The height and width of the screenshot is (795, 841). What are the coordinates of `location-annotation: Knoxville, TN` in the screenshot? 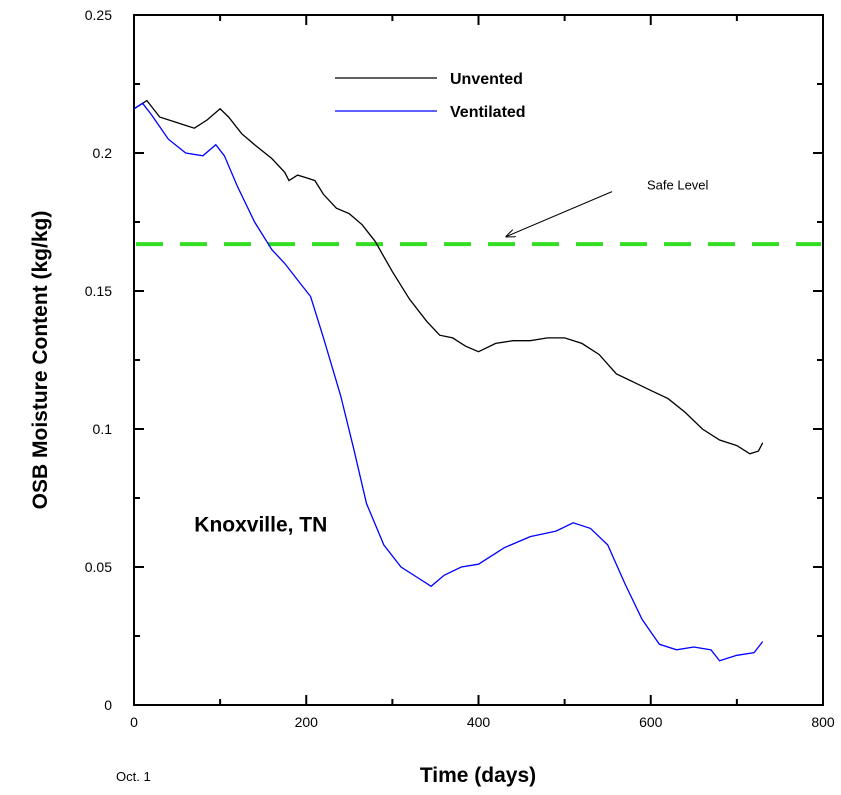 It's located at (260, 524).